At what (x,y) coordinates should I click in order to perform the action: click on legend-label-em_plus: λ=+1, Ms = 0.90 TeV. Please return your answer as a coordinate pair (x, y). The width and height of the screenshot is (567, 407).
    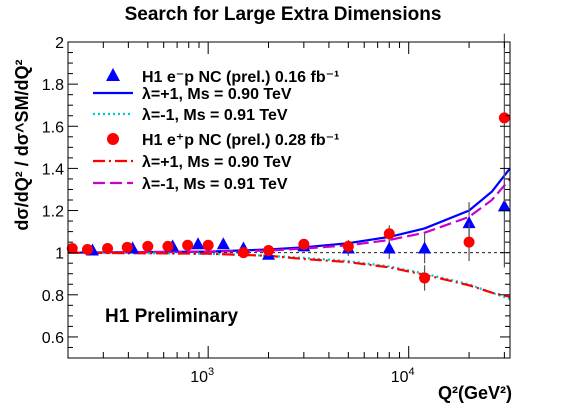
    Looking at the image, I should click on (217, 94).